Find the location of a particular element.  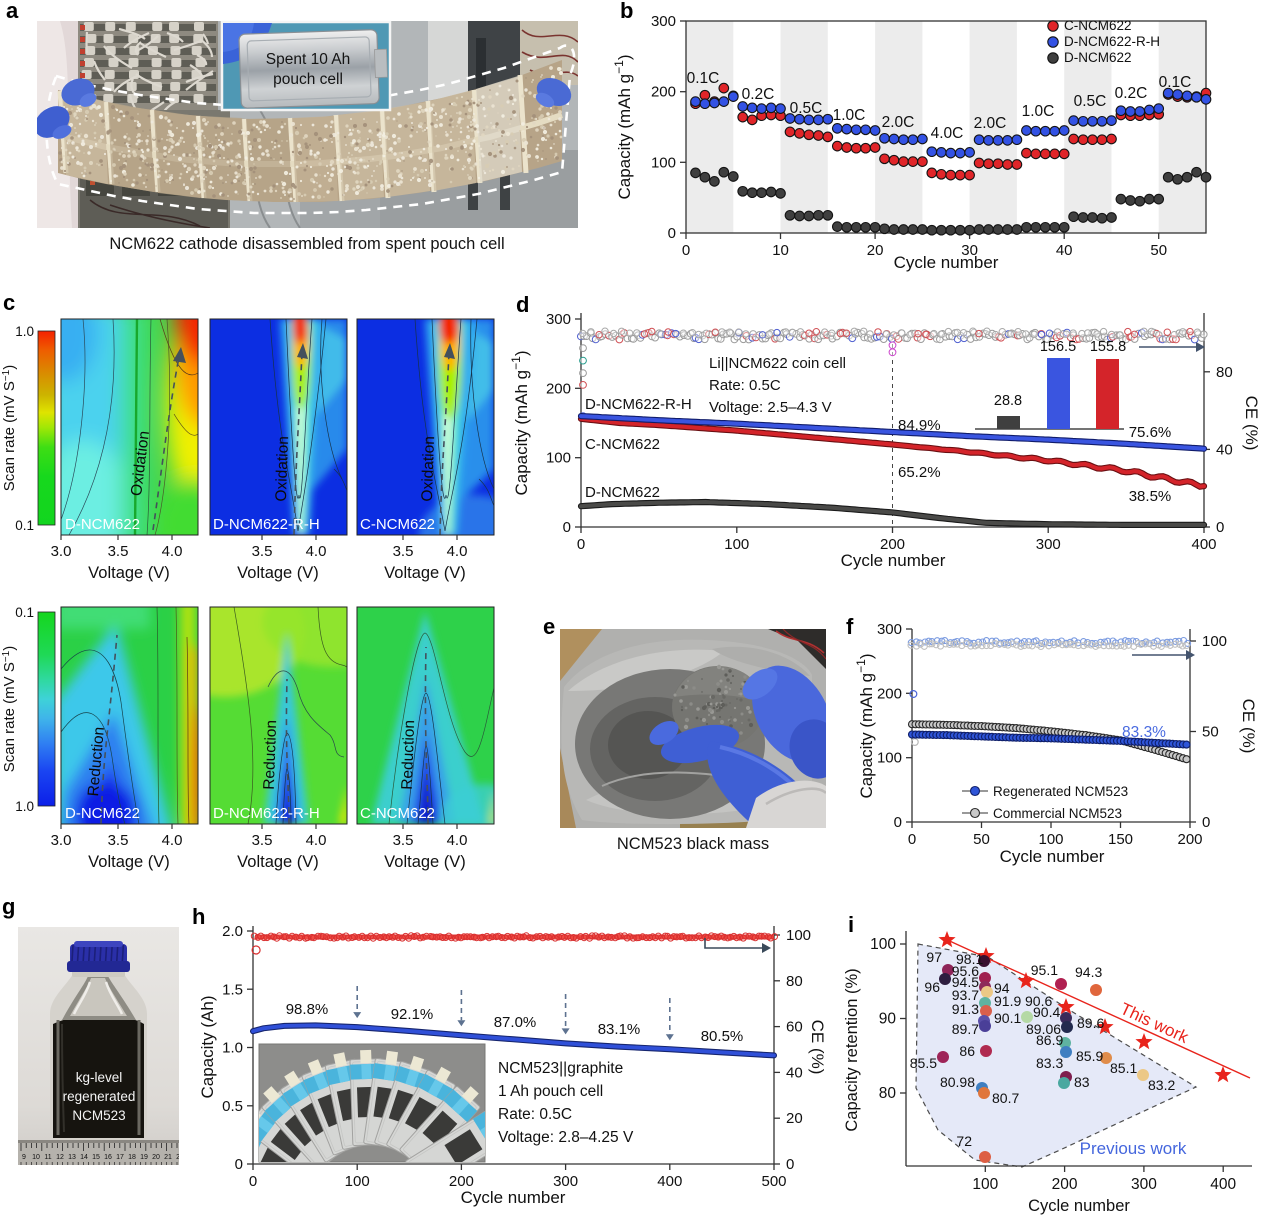

svg-text: 15 is located at coordinates (96, 1157).